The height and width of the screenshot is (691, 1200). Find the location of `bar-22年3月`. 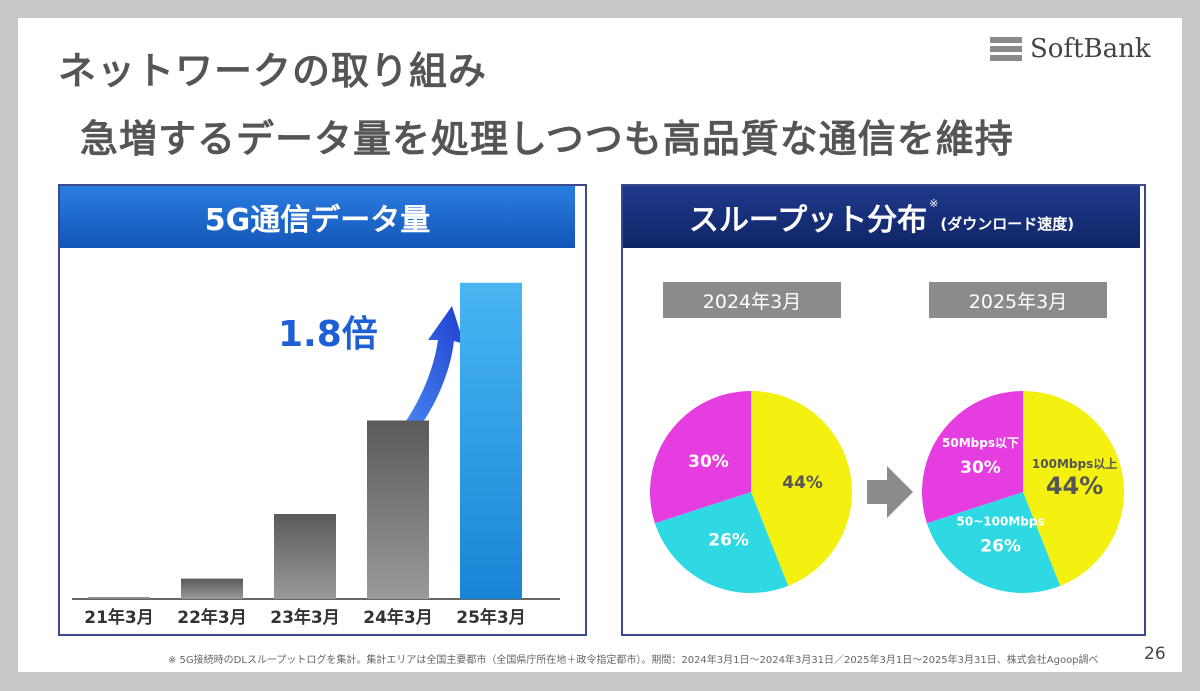

bar-22年3月 is located at coordinates (212, 588).